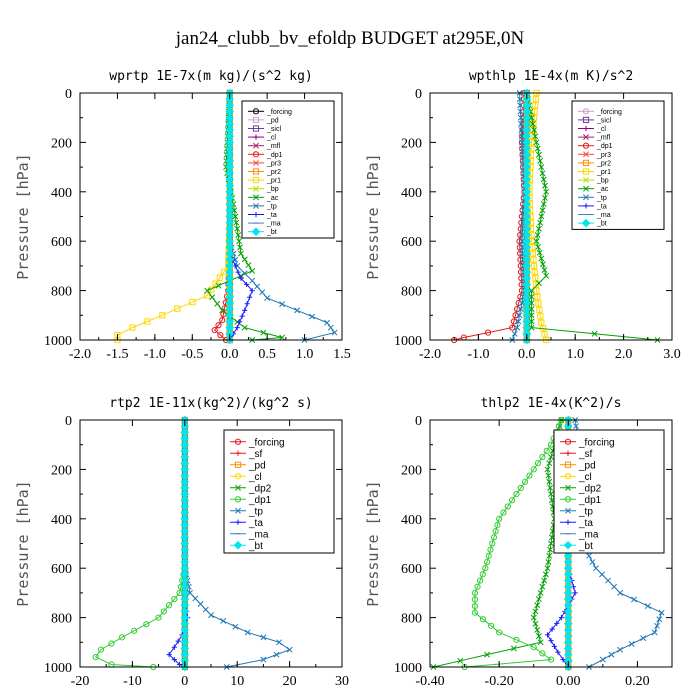 This screenshot has width=700, height=700. What do you see at coordinates (568, 681) in the screenshot?
I see `x-tick-label: 0.00` at bounding box center [568, 681].